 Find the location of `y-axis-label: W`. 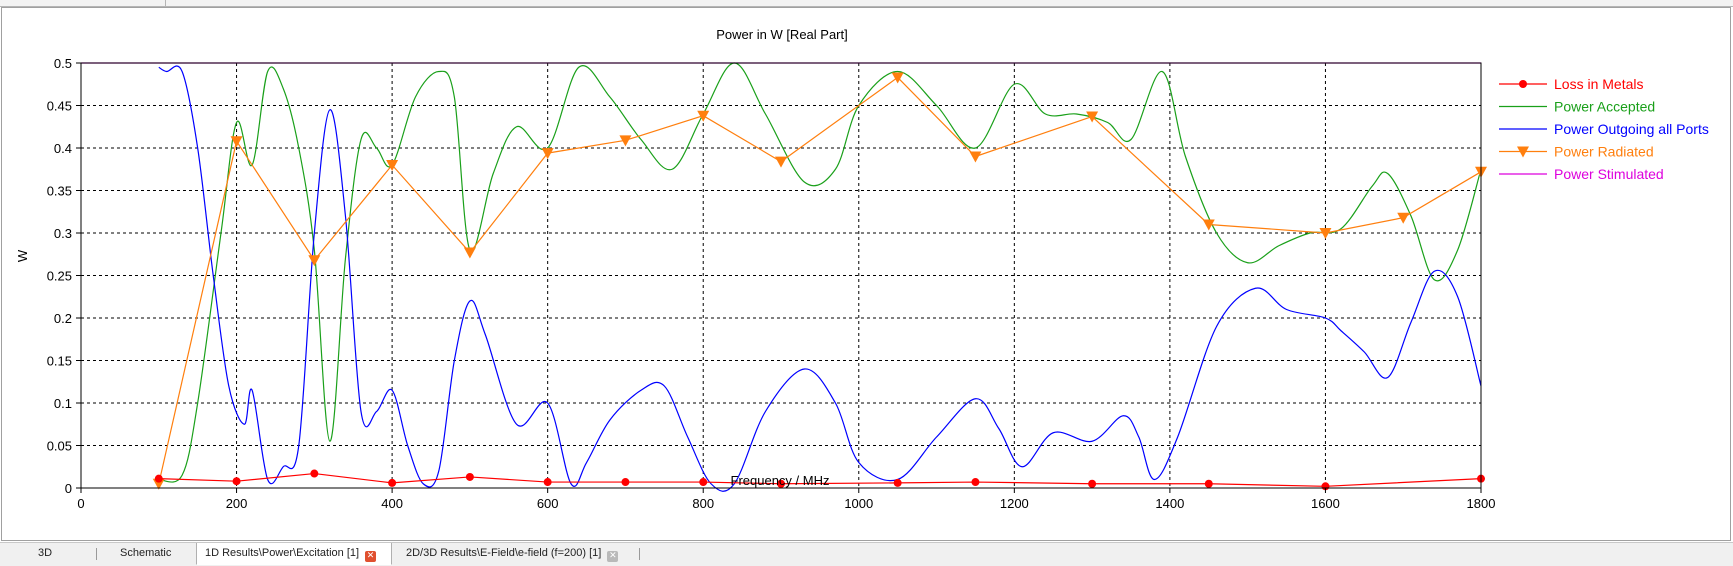

y-axis-label: W is located at coordinates (22, 255).